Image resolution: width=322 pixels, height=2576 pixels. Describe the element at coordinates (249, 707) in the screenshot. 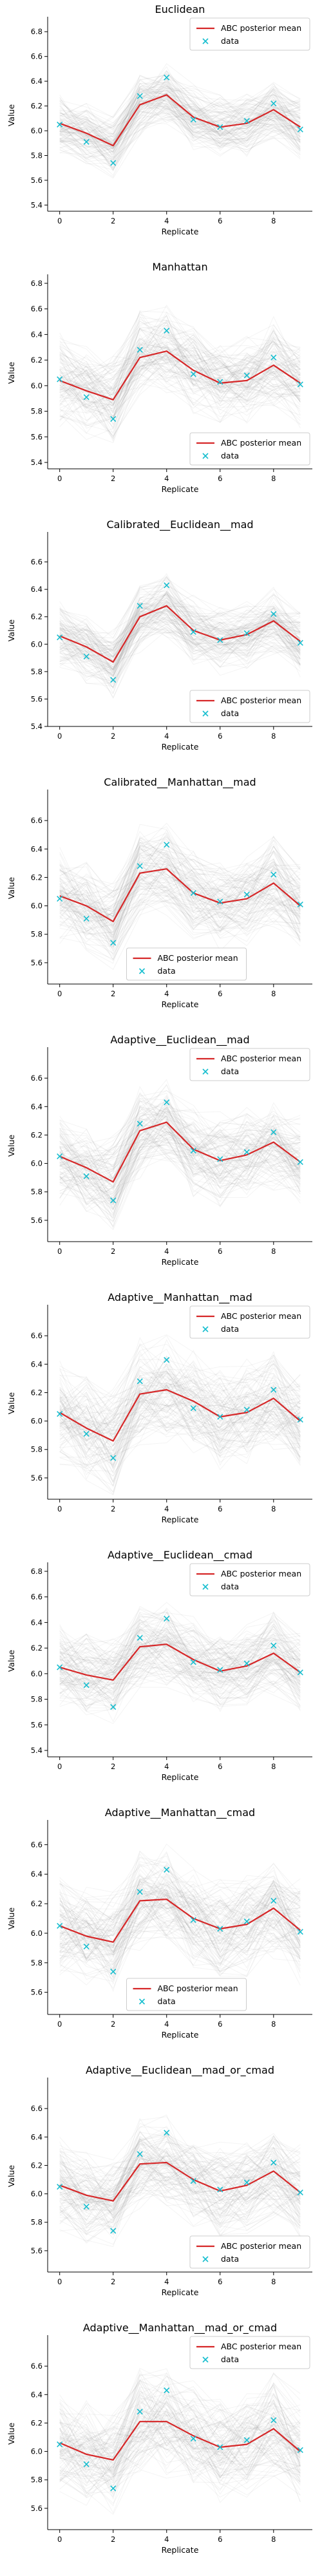

I see `legend: ABC posterior mean data` at that location.